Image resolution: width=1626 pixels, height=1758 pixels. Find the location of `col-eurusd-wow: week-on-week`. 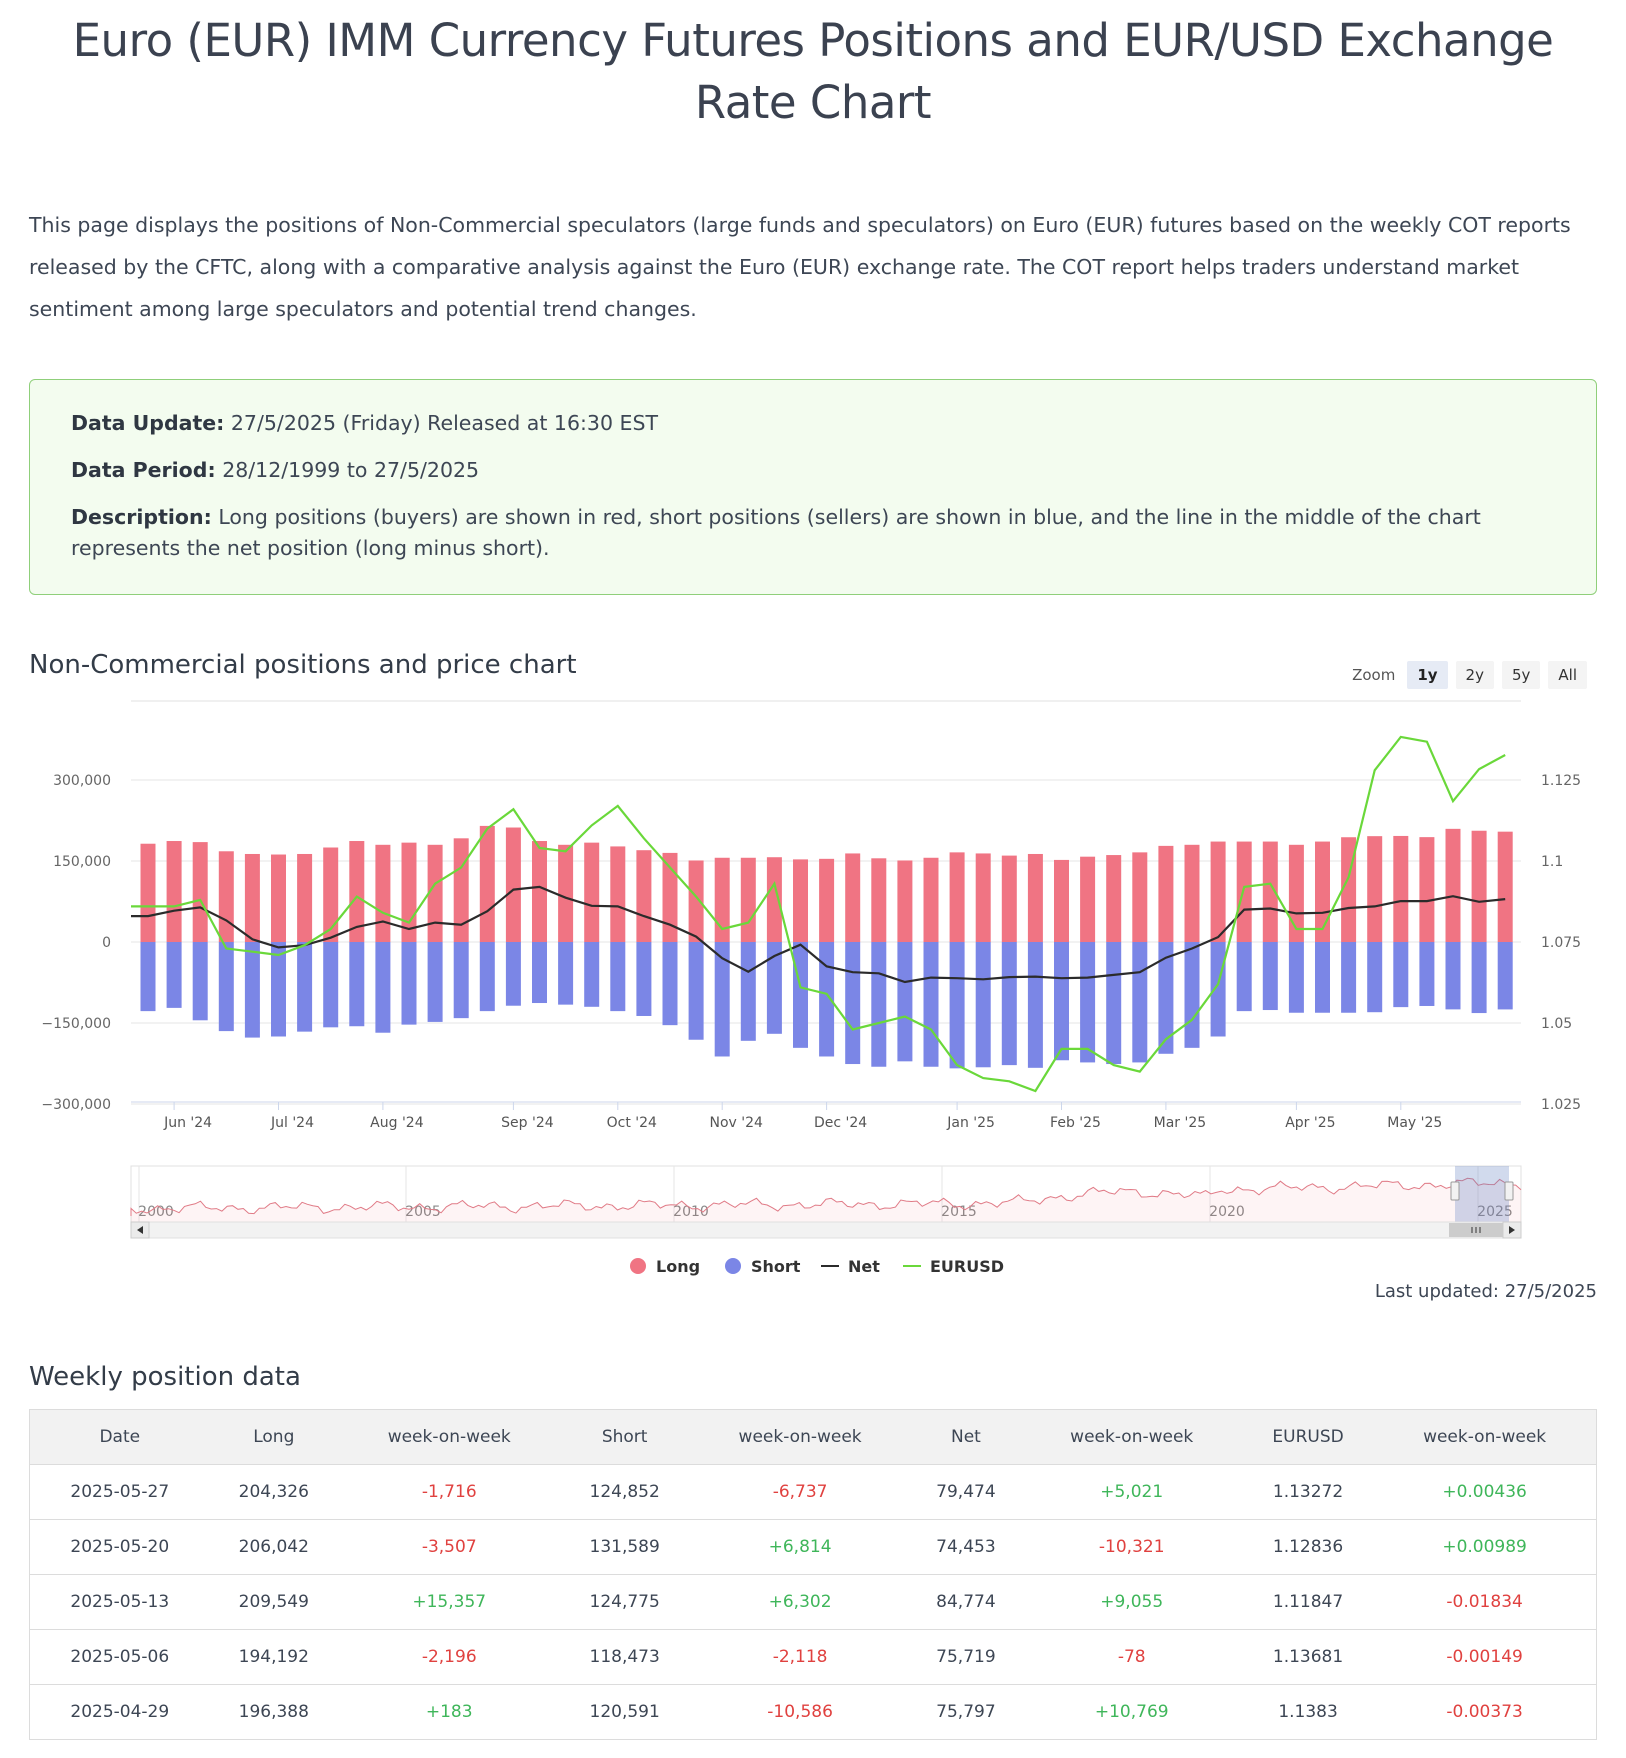

col-eurusd-wow: week-on-week is located at coordinates (1485, 1437).